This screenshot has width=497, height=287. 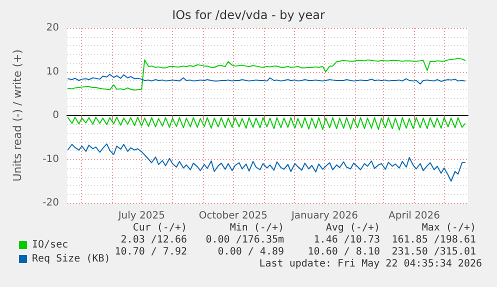 What do you see at coordinates (50, 245) in the screenshot?
I see `legend-label: IO/sec` at bounding box center [50, 245].